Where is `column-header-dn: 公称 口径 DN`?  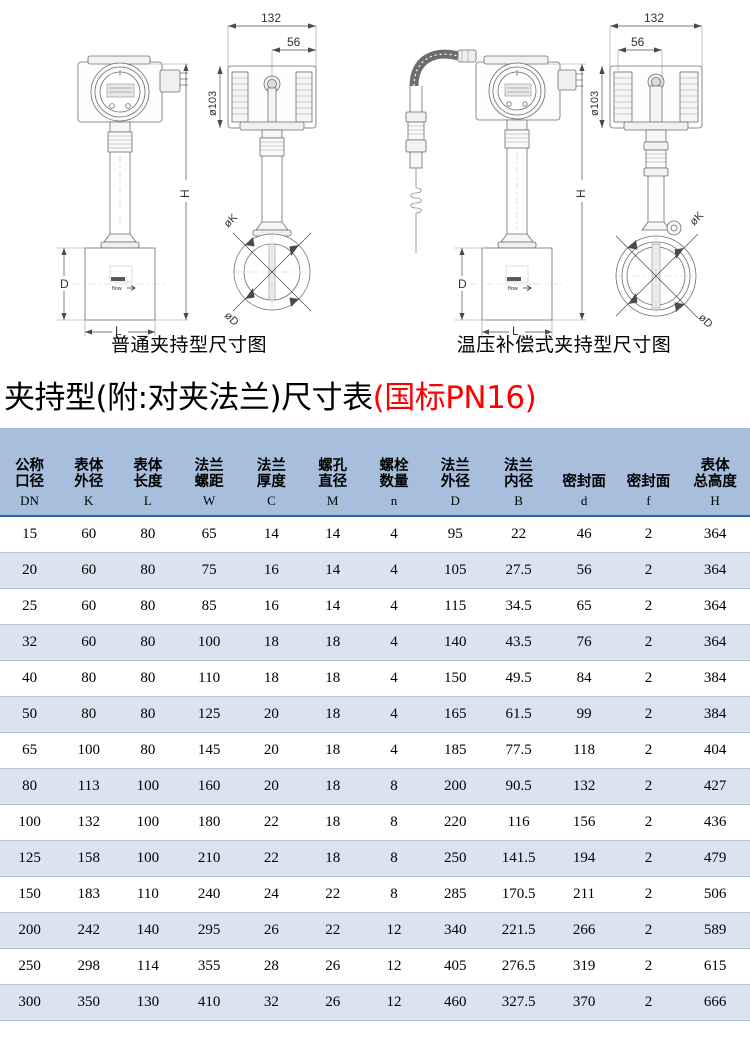
column-header-dn: 公称 口径 DN is located at coordinates (30, 472).